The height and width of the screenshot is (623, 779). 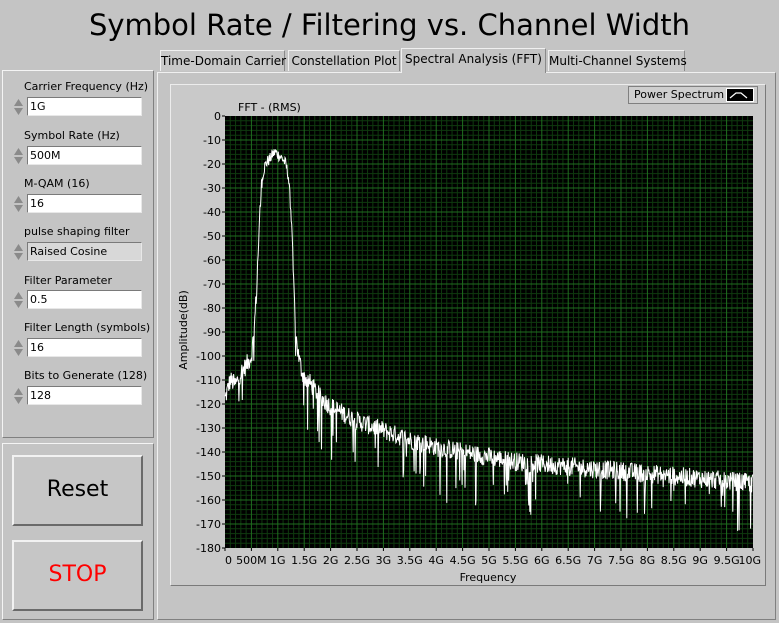 I want to click on filter-length-label: Filter Length (symbols), so click(x=87, y=327).